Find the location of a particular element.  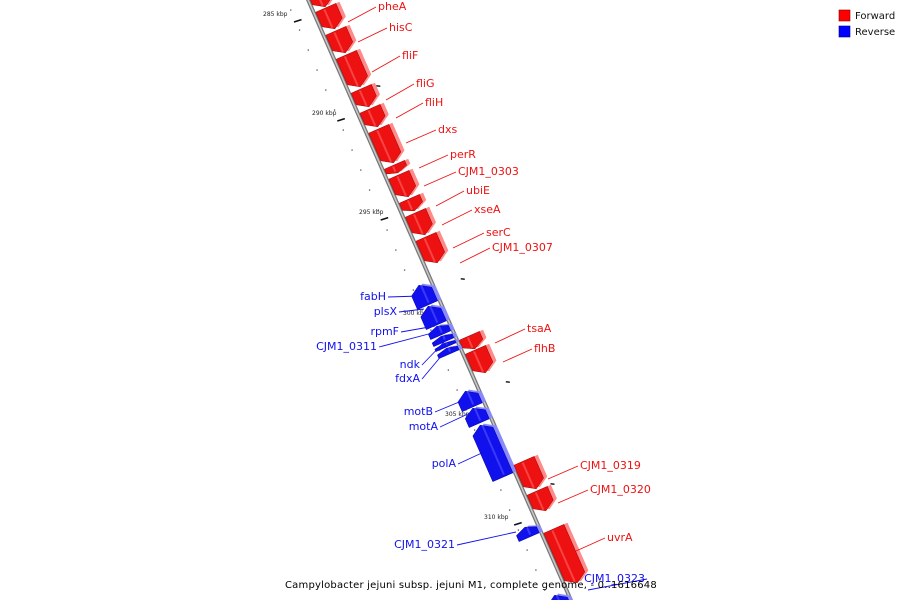

gene-fdxA is located at coordinates (450, 351).